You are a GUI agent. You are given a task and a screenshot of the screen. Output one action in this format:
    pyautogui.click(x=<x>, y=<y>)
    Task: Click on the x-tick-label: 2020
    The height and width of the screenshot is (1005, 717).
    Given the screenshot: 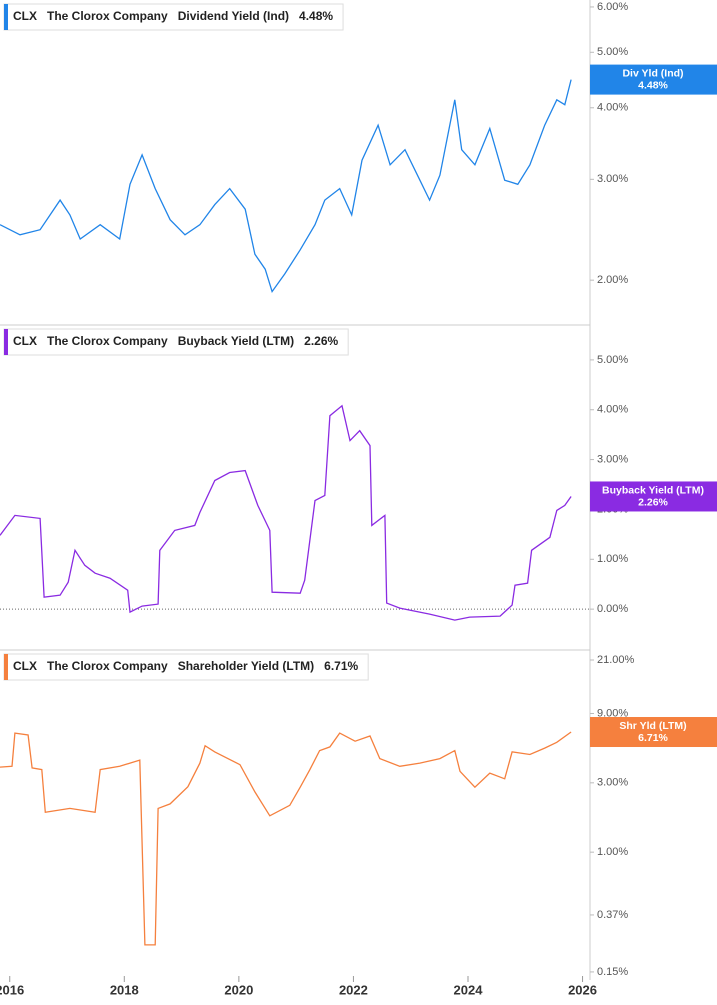 What is the action you would take?
    pyautogui.click(x=238, y=989)
    